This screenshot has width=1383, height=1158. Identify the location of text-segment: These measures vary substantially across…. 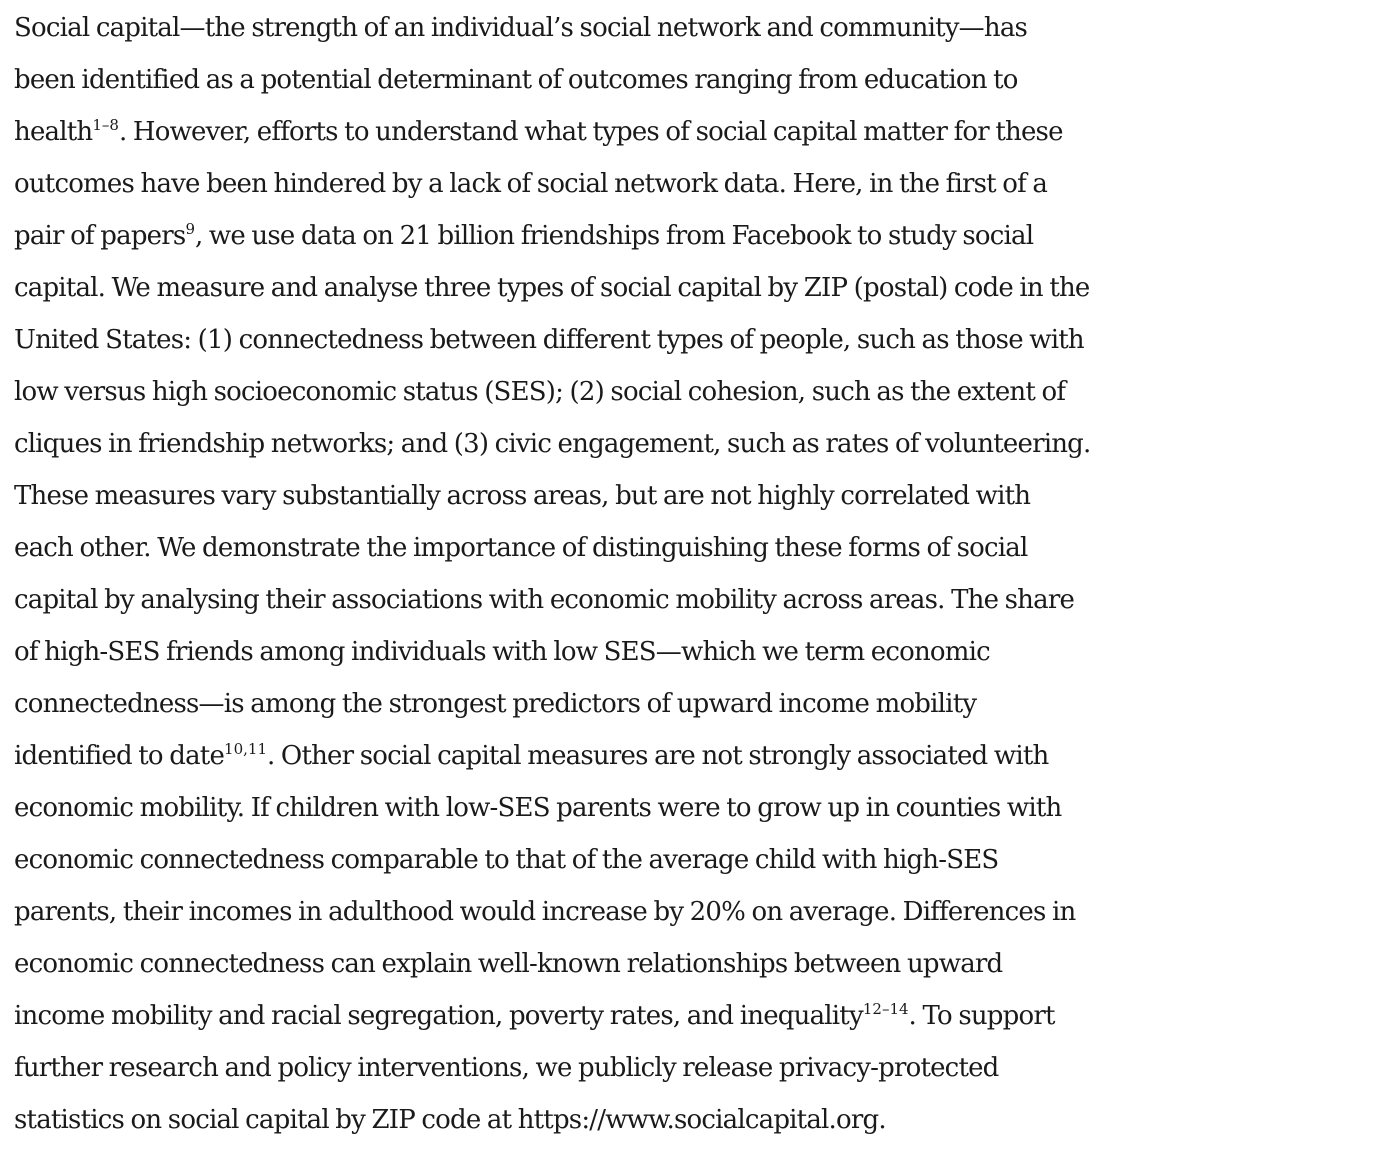
(522, 496).